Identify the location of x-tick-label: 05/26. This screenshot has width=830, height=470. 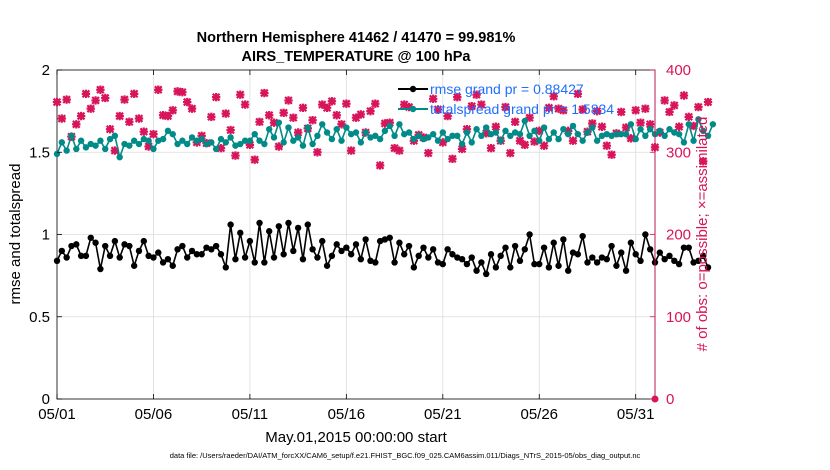
(539, 414).